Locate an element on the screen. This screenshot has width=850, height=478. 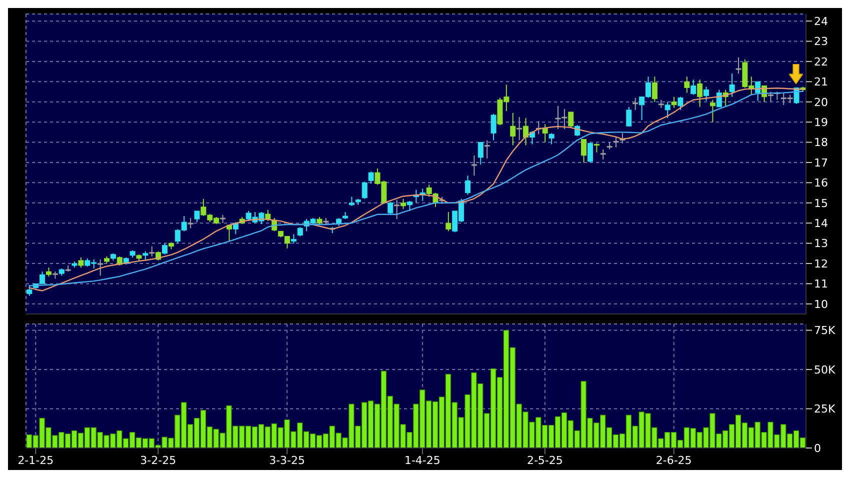
y-tick-label: 24 is located at coordinates (821, 21).